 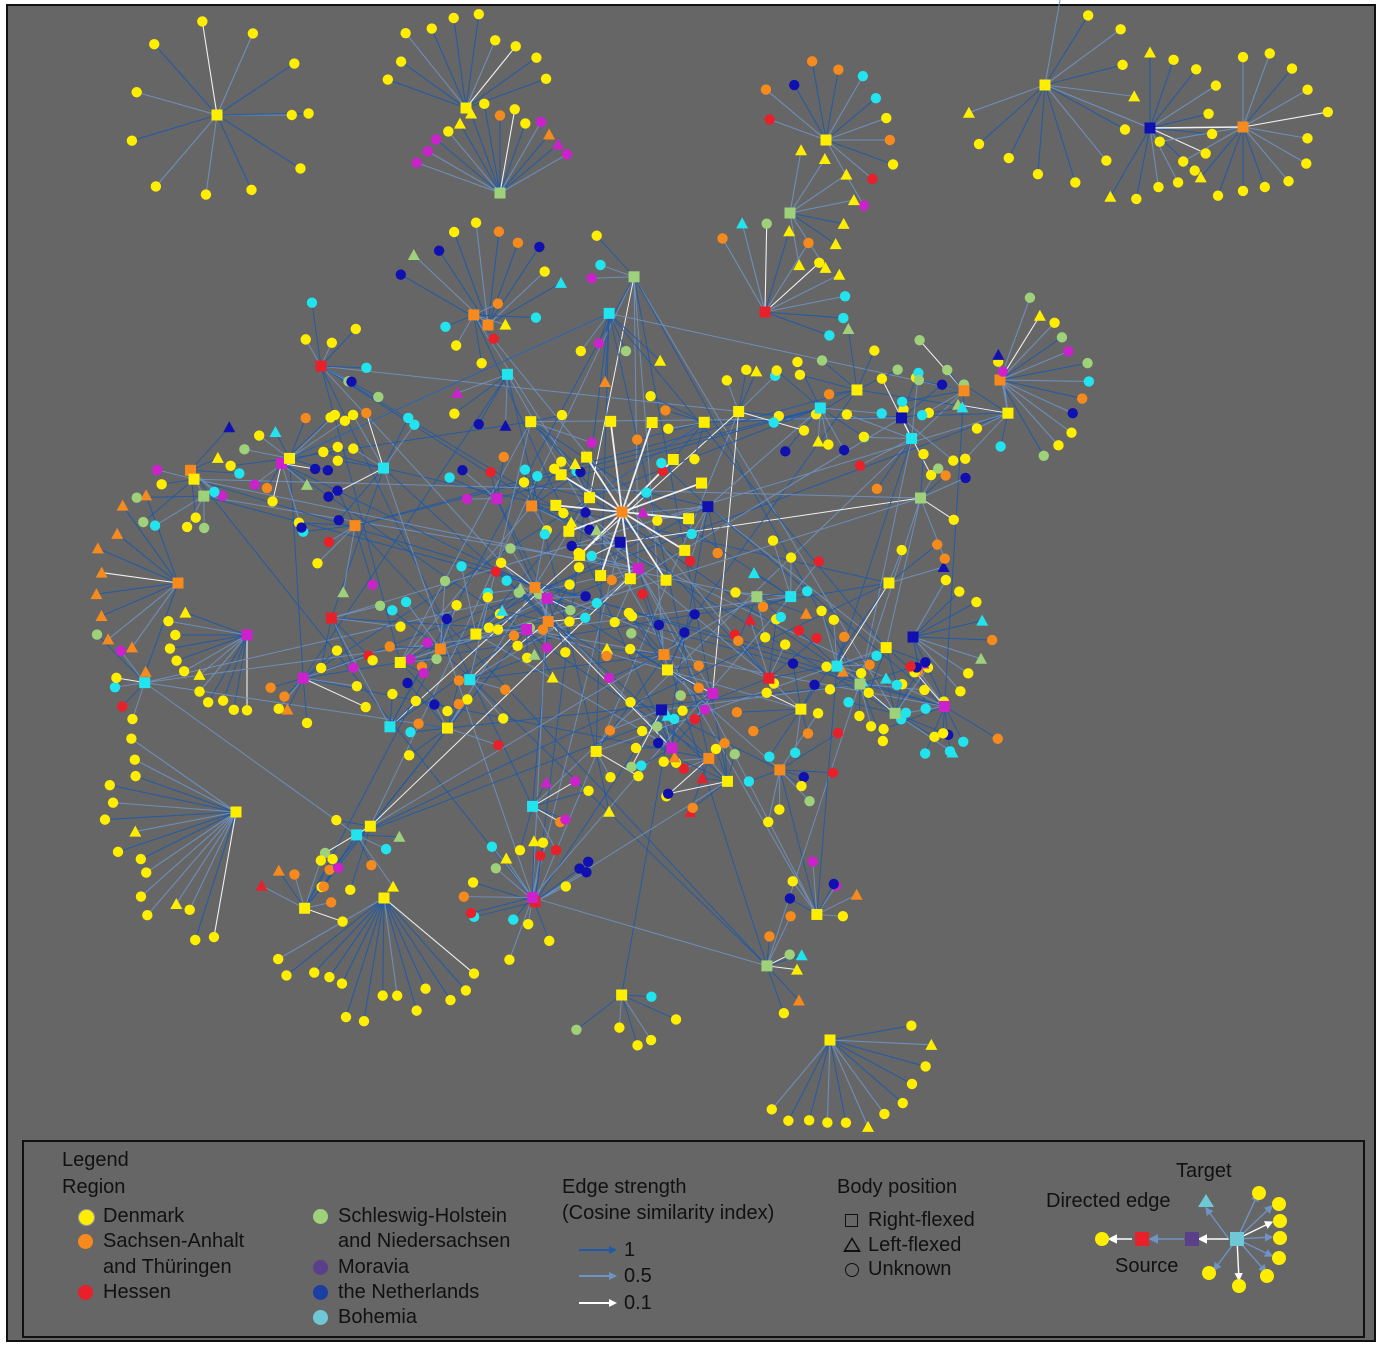 What do you see at coordinates (595, 1276) in the screenshot?
I see `edge-swatch-mid` at bounding box center [595, 1276].